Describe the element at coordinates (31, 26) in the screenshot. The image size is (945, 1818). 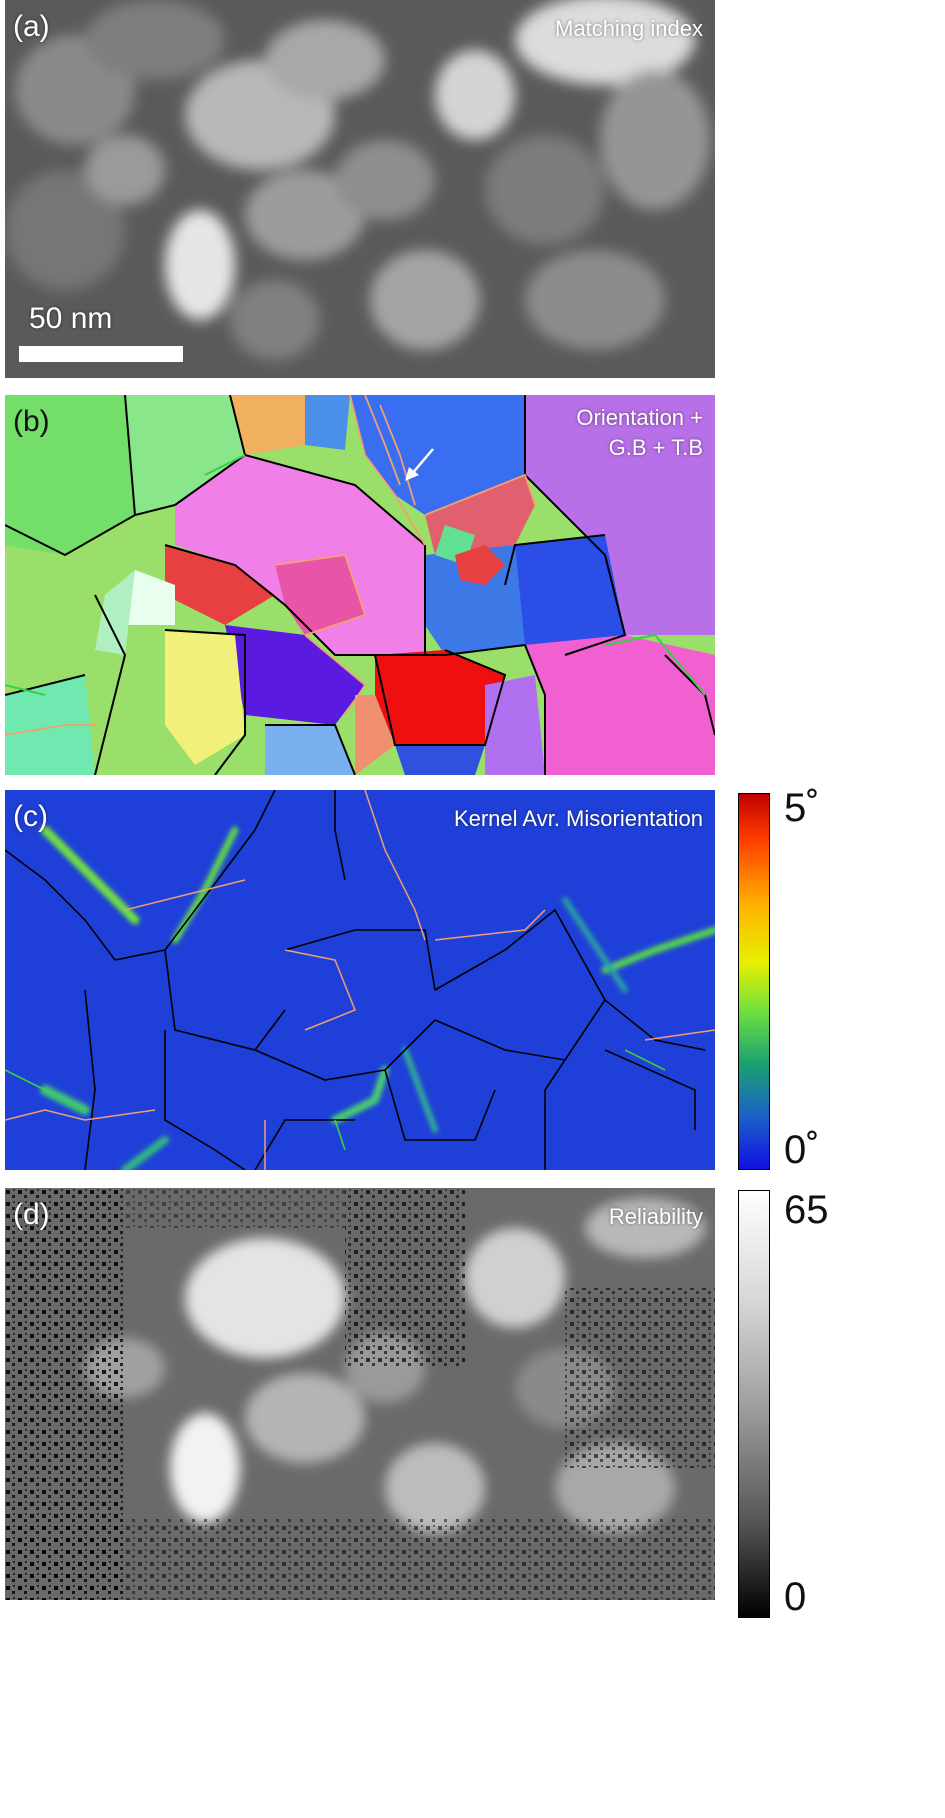
I see `panel-a-label: (a)` at that location.